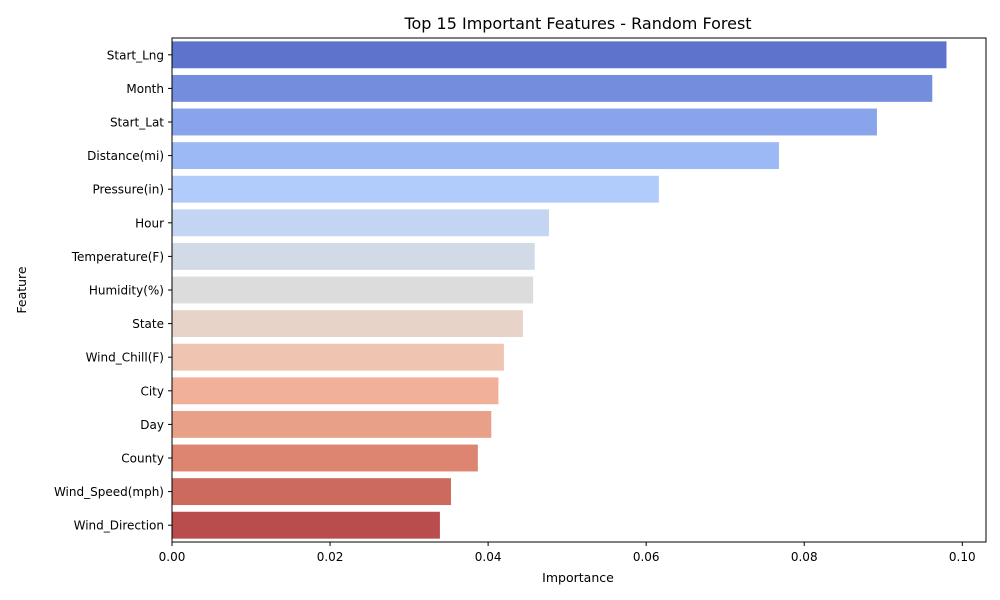 Image resolution: width=1000 pixels, height=600 pixels. What do you see at coordinates (125, 358) in the screenshot?
I see `y-tick-label: Wind_Chill(F)` at bounding box center [125, 358].